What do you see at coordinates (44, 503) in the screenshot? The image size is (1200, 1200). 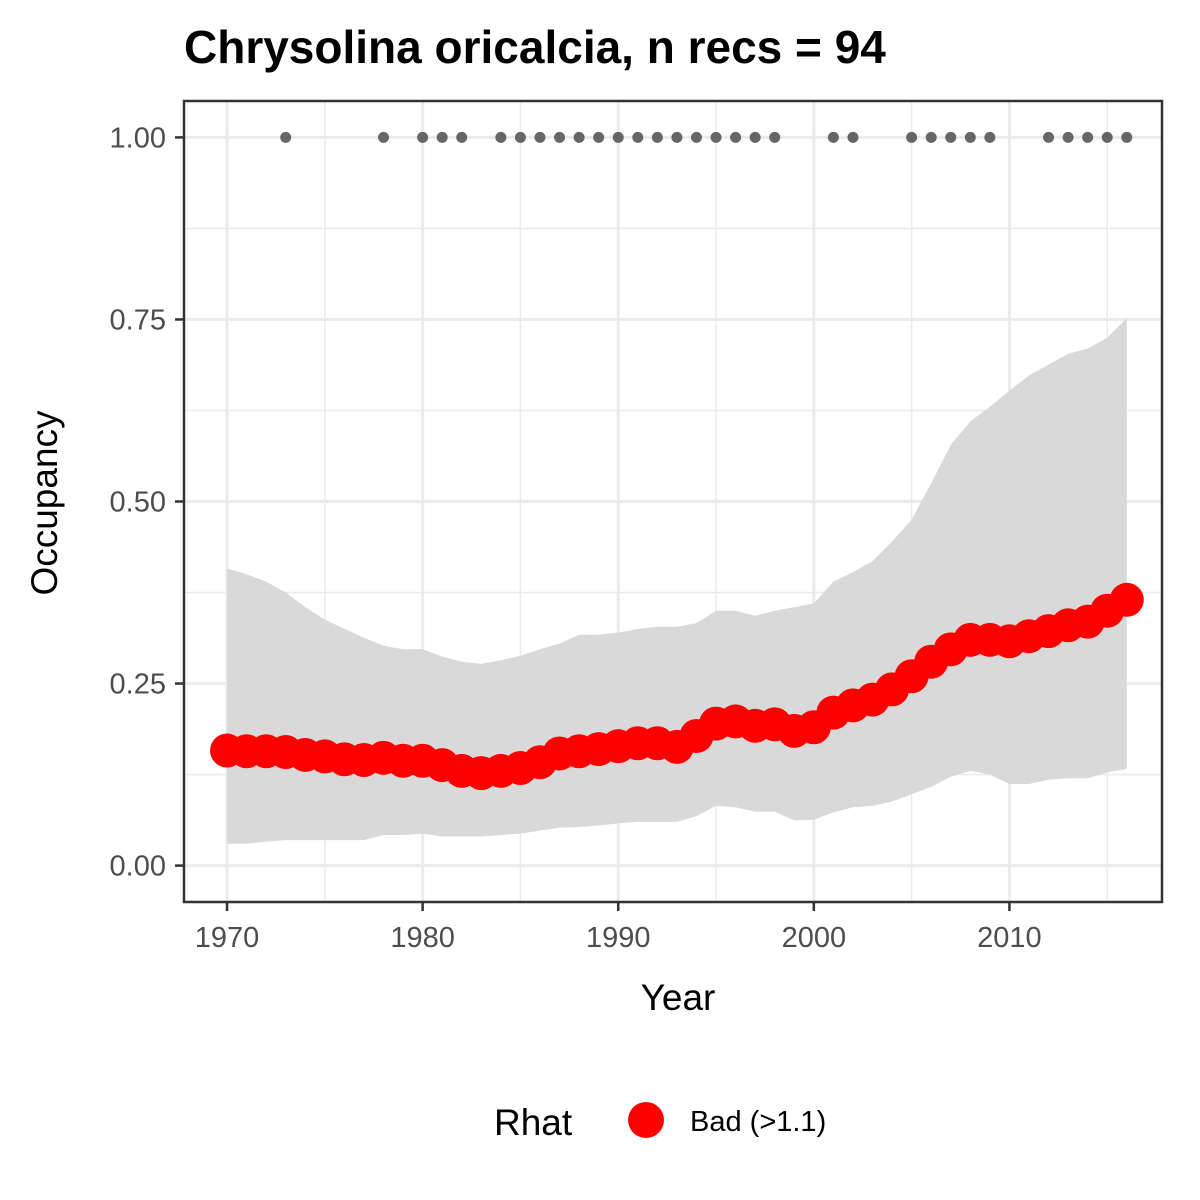 I see `y-axis-title: Occupancy` at bounding box center [44, 503].